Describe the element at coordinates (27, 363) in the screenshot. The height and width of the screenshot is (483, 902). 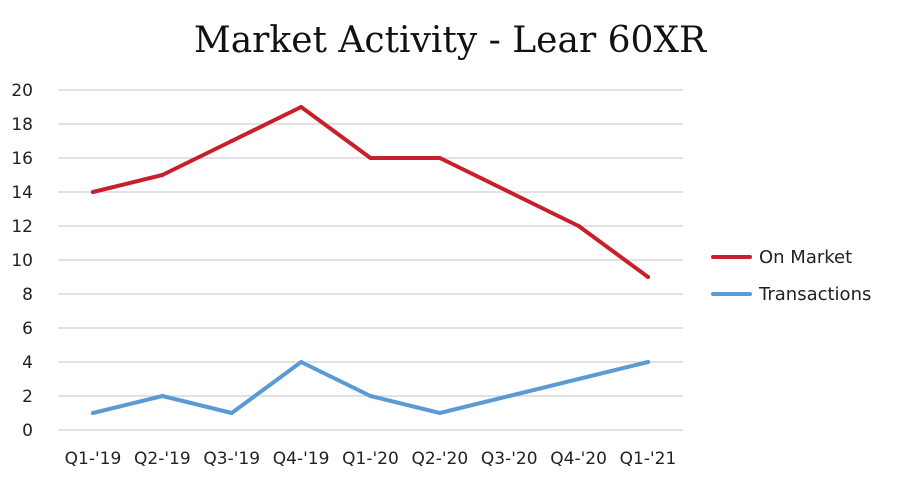
I see `y-tick-label: 4` at that location.